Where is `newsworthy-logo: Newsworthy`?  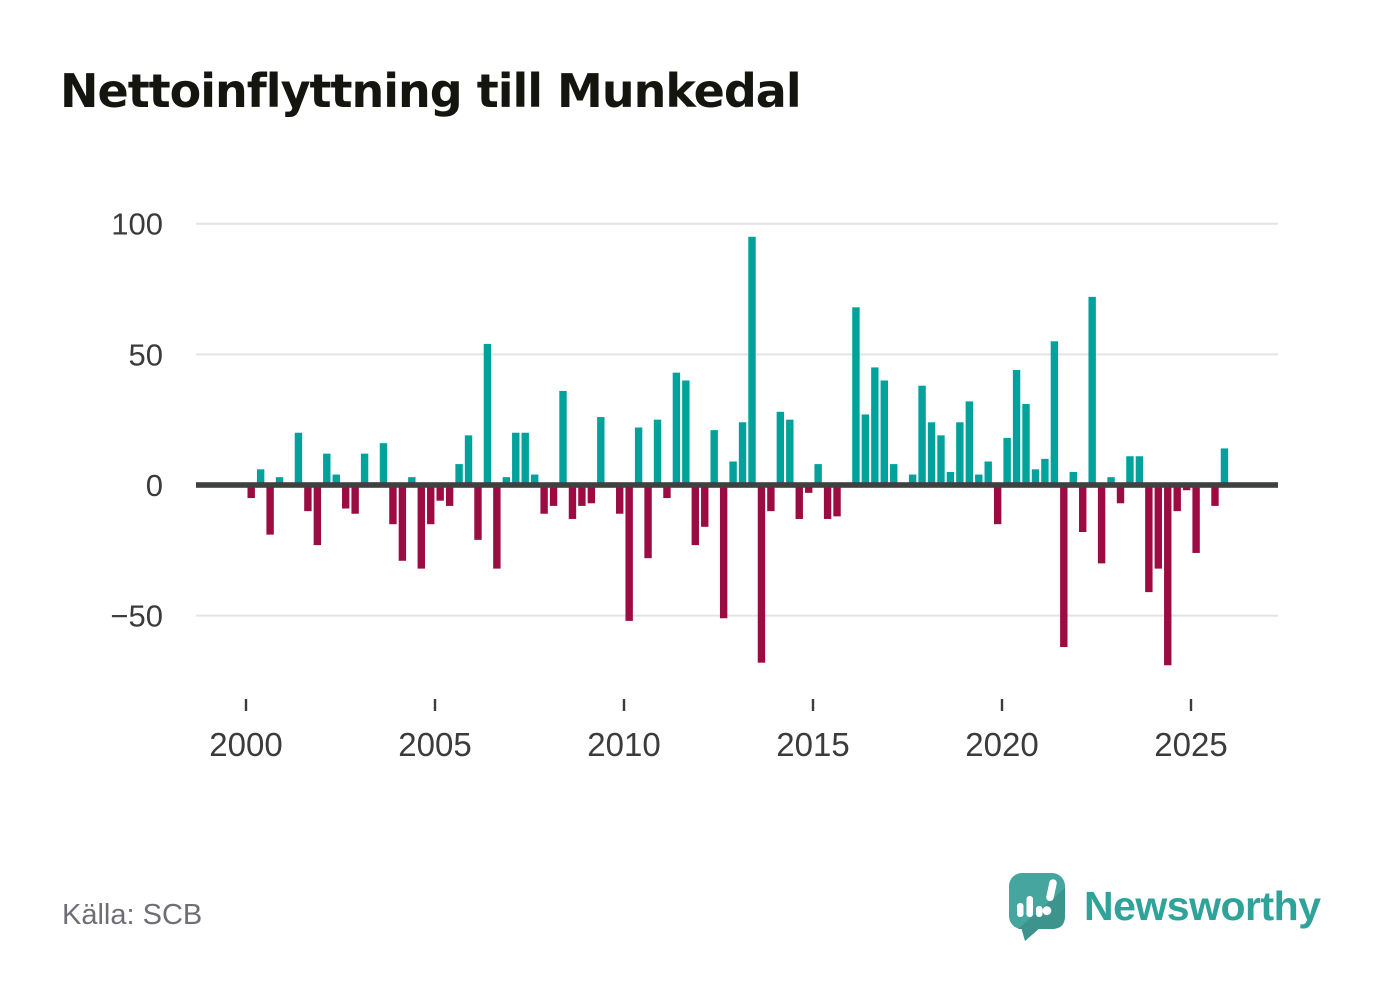 newsworthy-logo: Newsworthy is located at coordinates (1164, 906).